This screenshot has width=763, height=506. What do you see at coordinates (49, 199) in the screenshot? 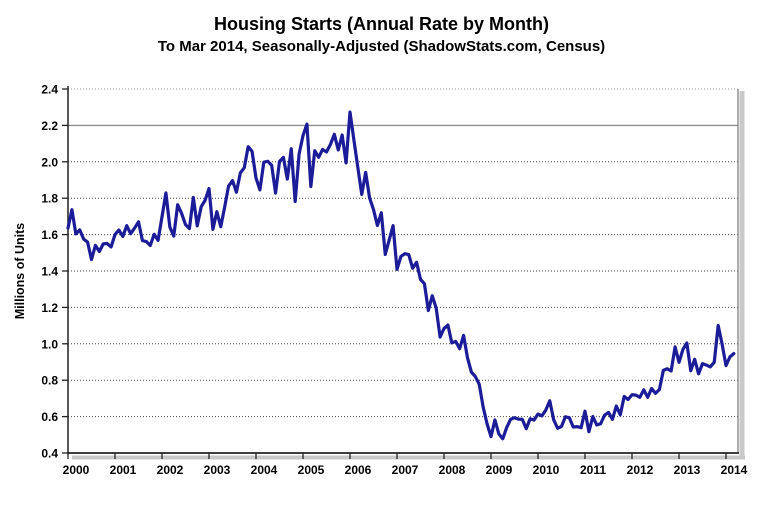
I see `y-tick-label: 1.8` at bounding box center [49, 199].